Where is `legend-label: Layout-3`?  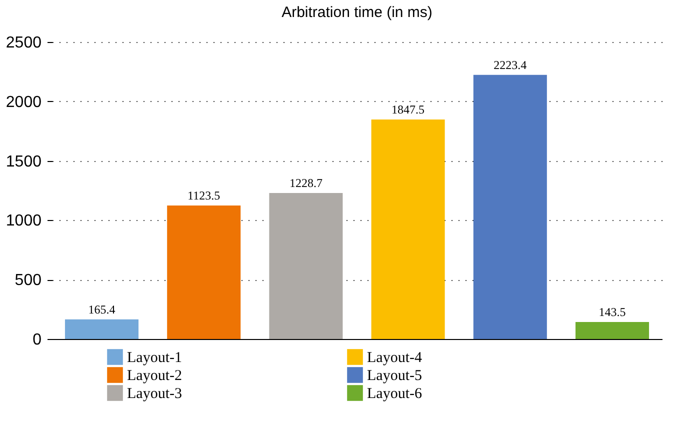 legend-label: Layout-3 is located at coordinates (154, 394).